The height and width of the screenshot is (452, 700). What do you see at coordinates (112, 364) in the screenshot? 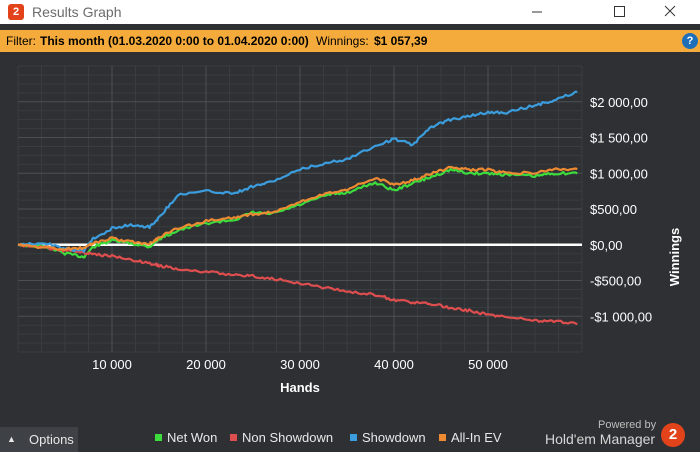
I see `x-tick-label: 10 000` at bounding box center [112, 364].